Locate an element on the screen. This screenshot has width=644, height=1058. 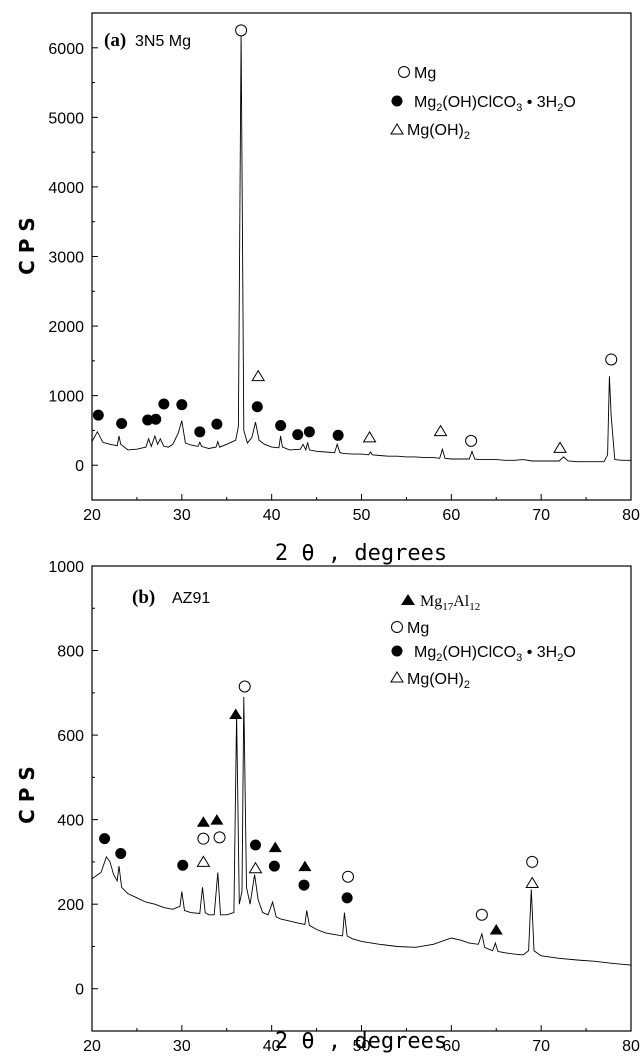
x-tick-label-a-70: 70 is located at coordinates (541, 515).